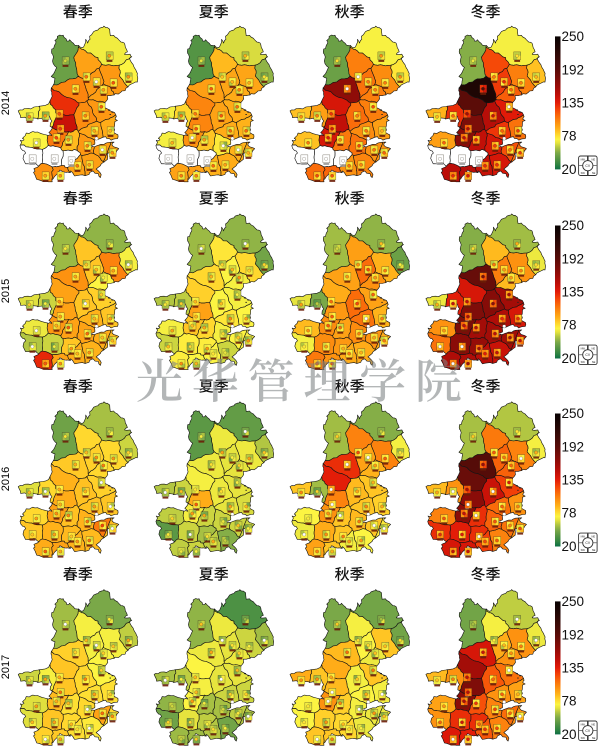  What do you see at coordinates (6, 103) in the screenshot?
I see `svg-text: 2014` at bounding box center [6, 103].